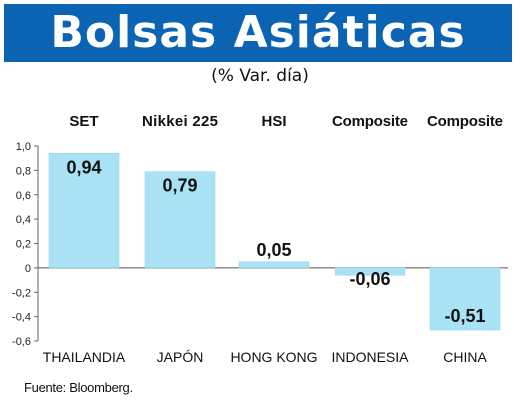 The height and width of the screenshot is (410, 520). Describe the element at coordinates (260, 76) in the screenshot. I see `chart-subtitle: (% Var. día)` at that location.